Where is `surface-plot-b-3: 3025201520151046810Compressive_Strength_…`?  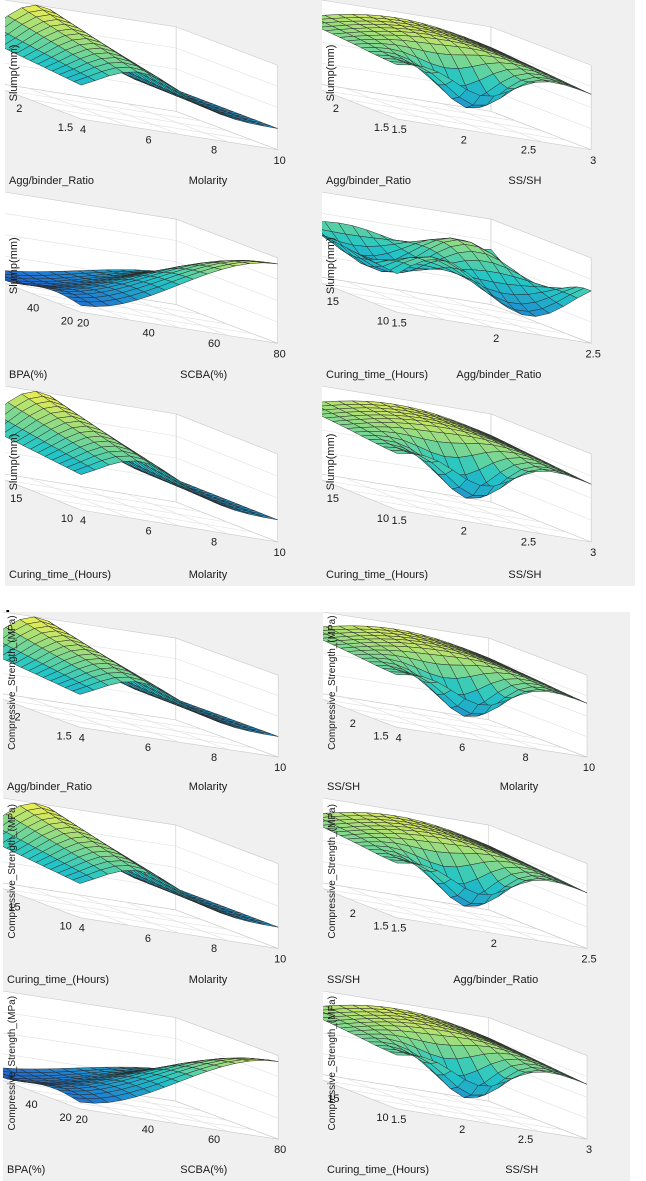 surface-plot-b-3: 3025201520151046810Compressive_Strength_… is located at coordinates (163, 894).